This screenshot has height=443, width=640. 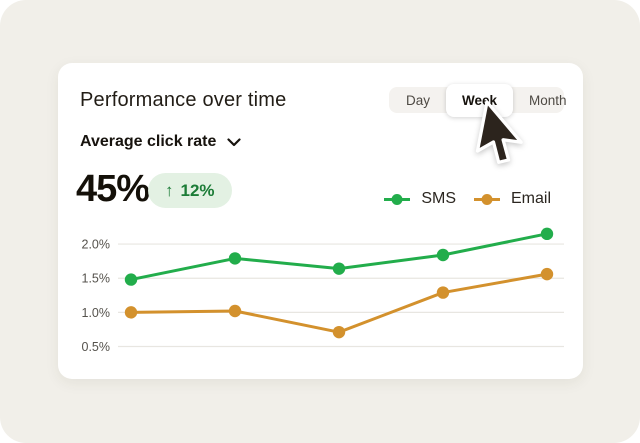 What do you see at coordinates (113, 189) in the screenshot?
I see `kpi-value: 45%` at bounding box center [113, 189].